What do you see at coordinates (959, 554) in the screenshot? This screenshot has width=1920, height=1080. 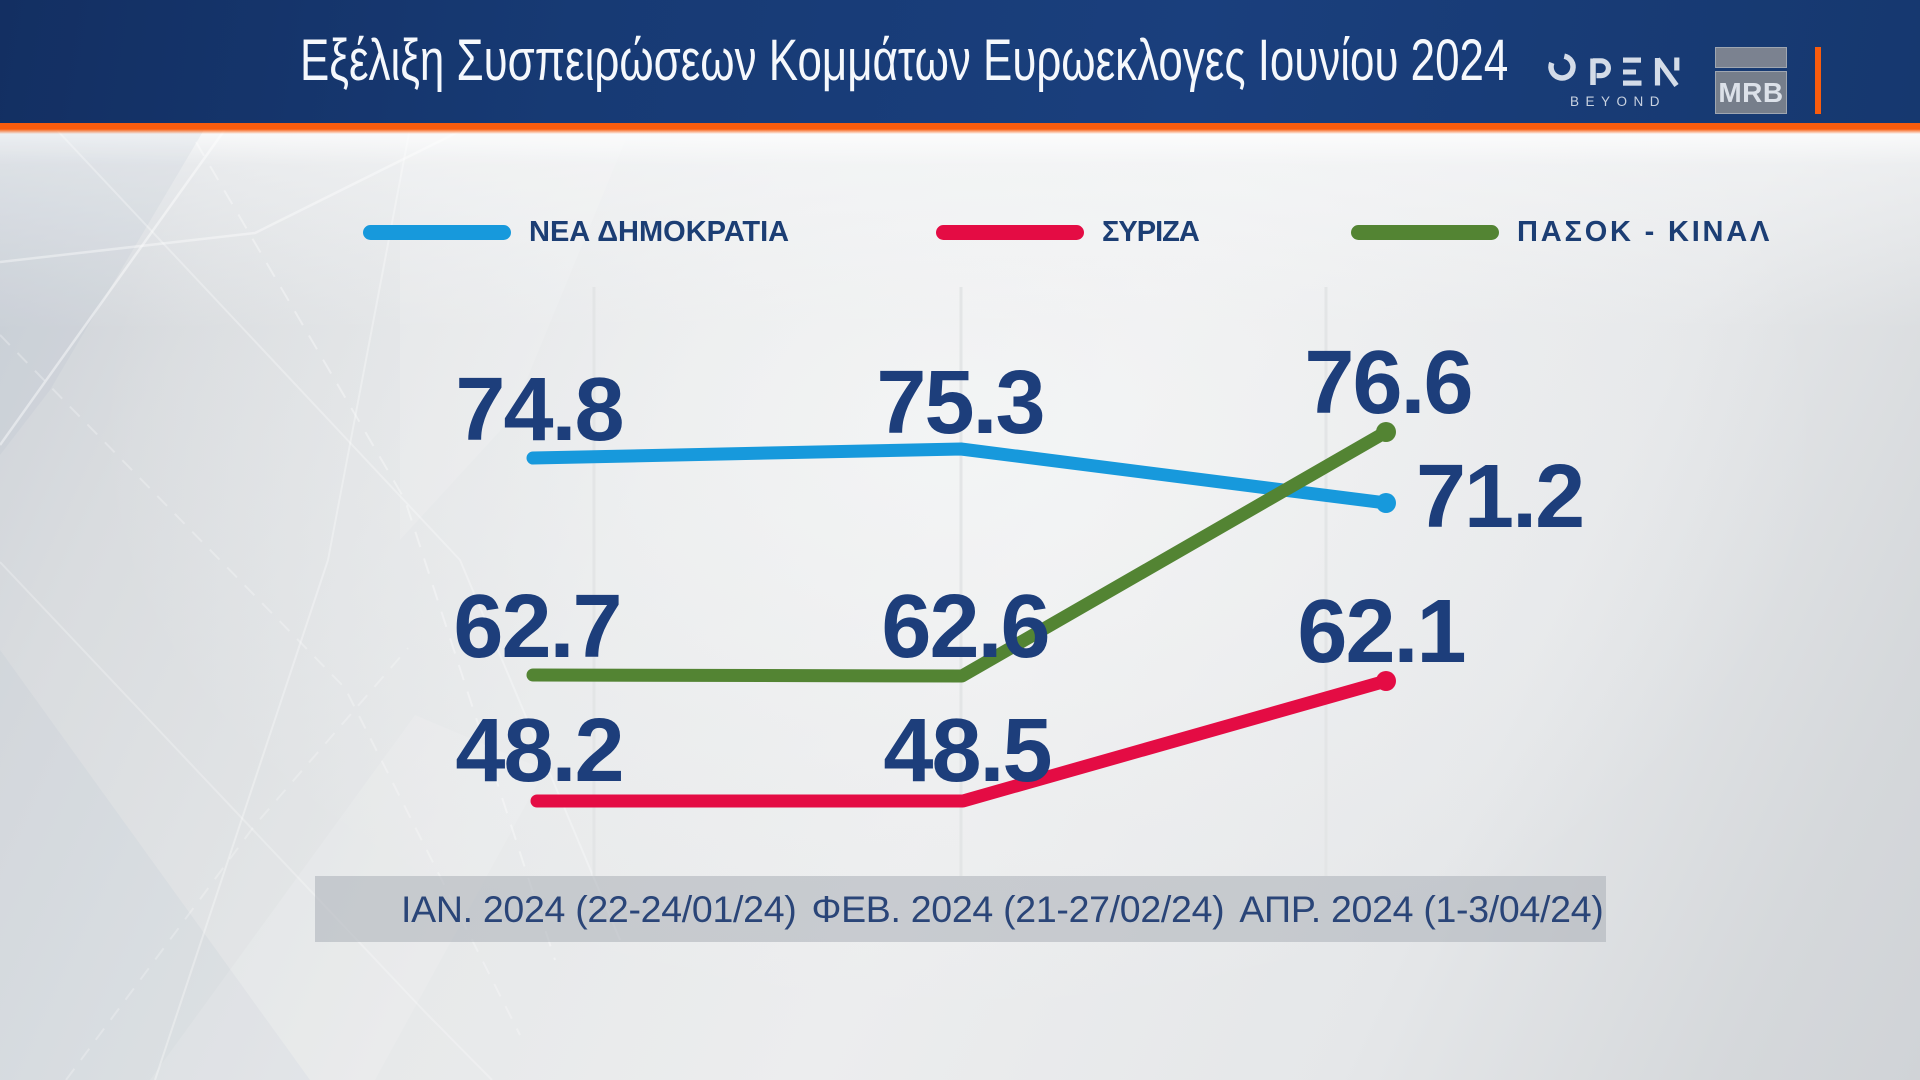 I see `series-line-πασοκ-κιναλ` at bounding box center [959, 554].